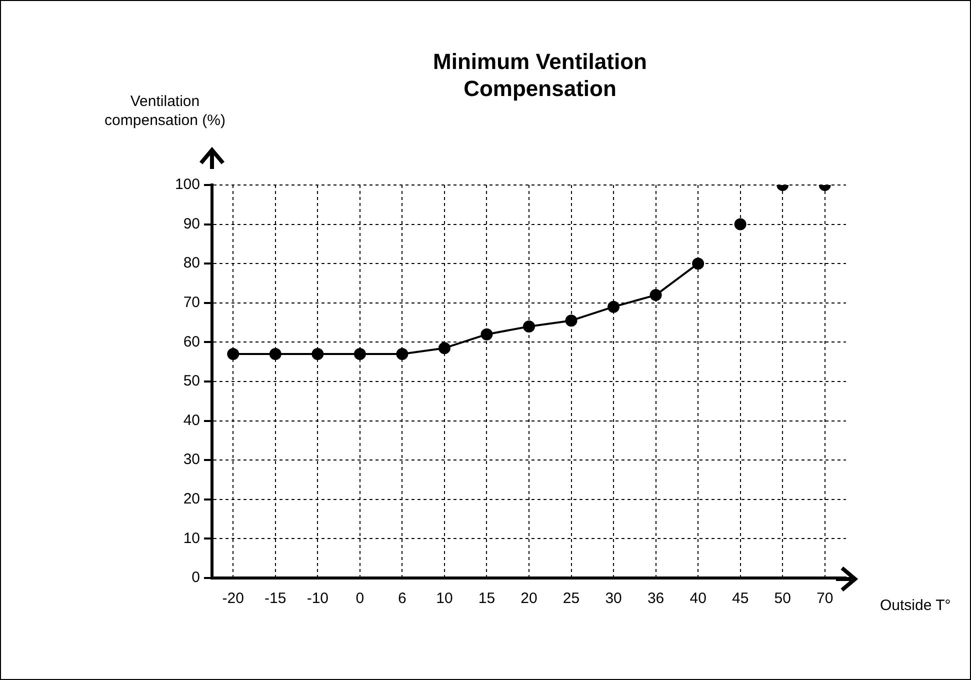  I want to click on y-tick-label: 100, so click(187, 185).